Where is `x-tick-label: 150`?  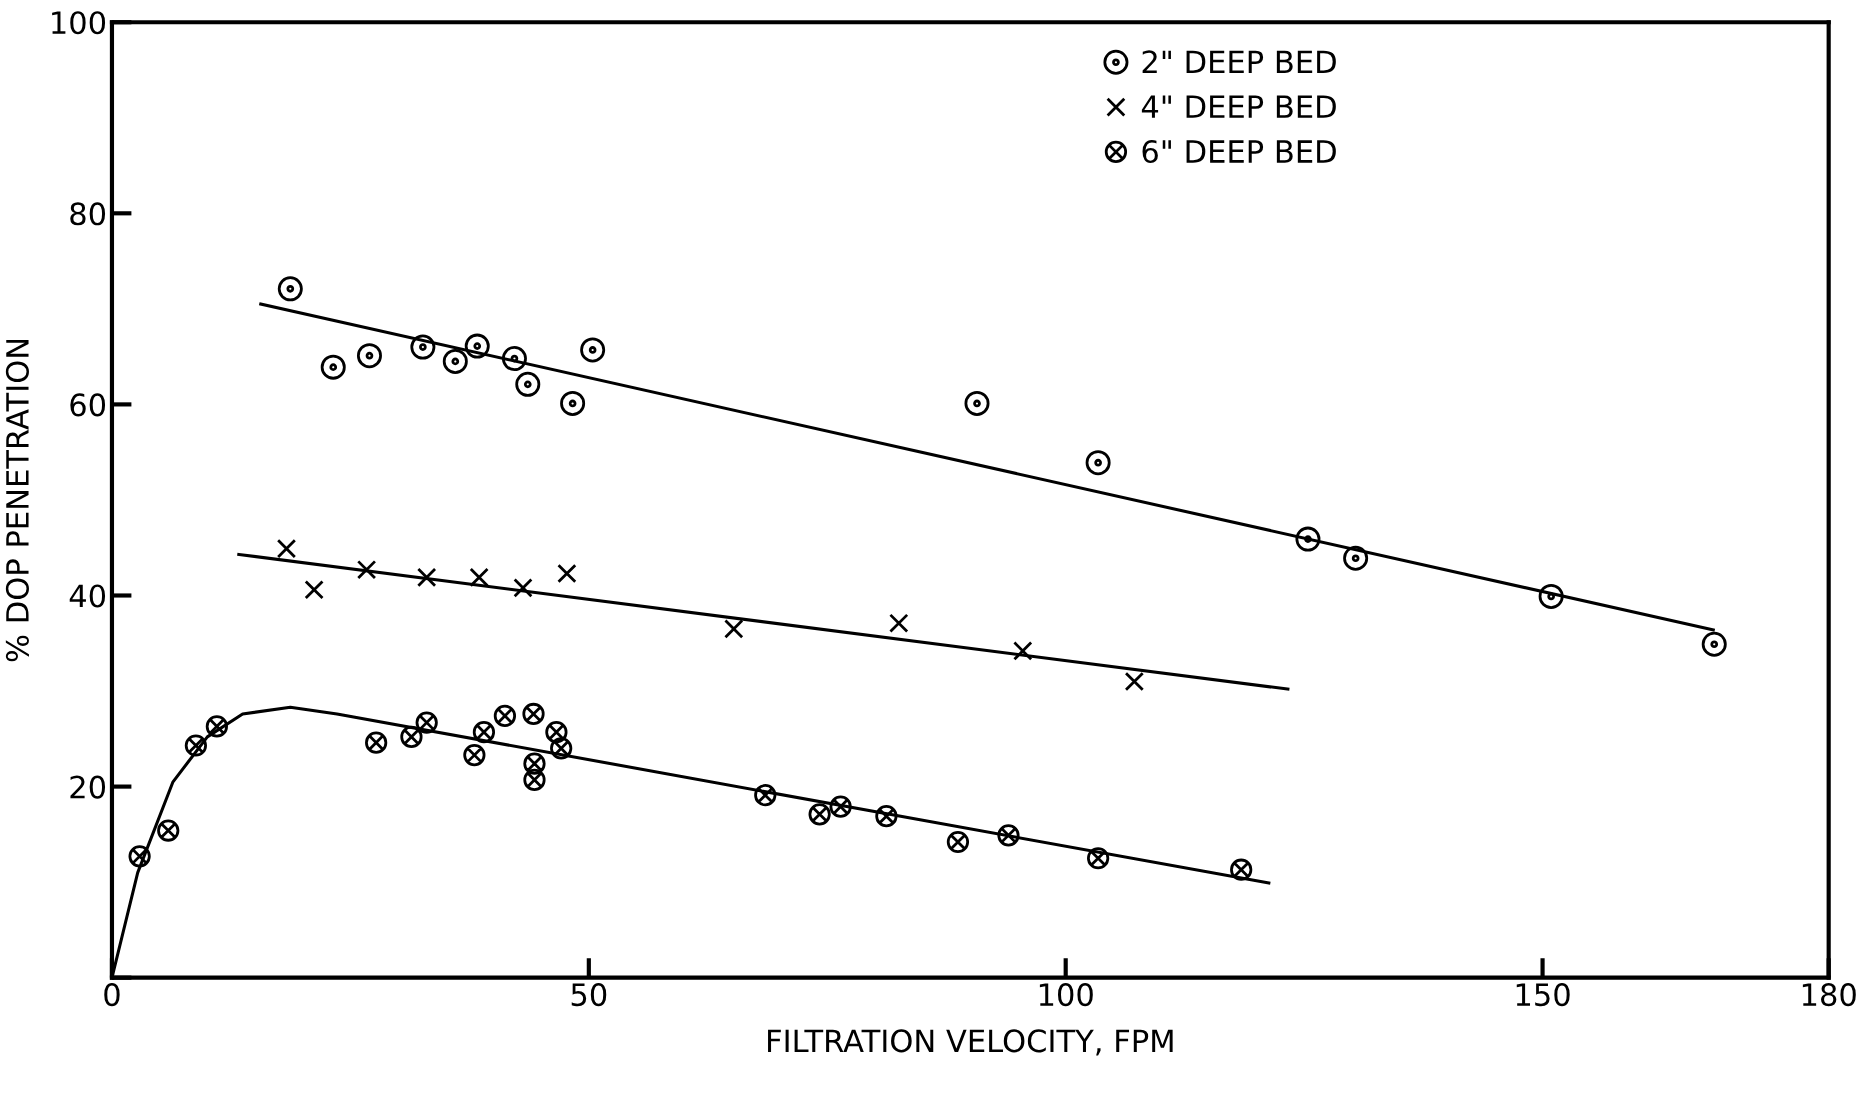 x-tick-label: 150 is located at coordinates (1543, 995).